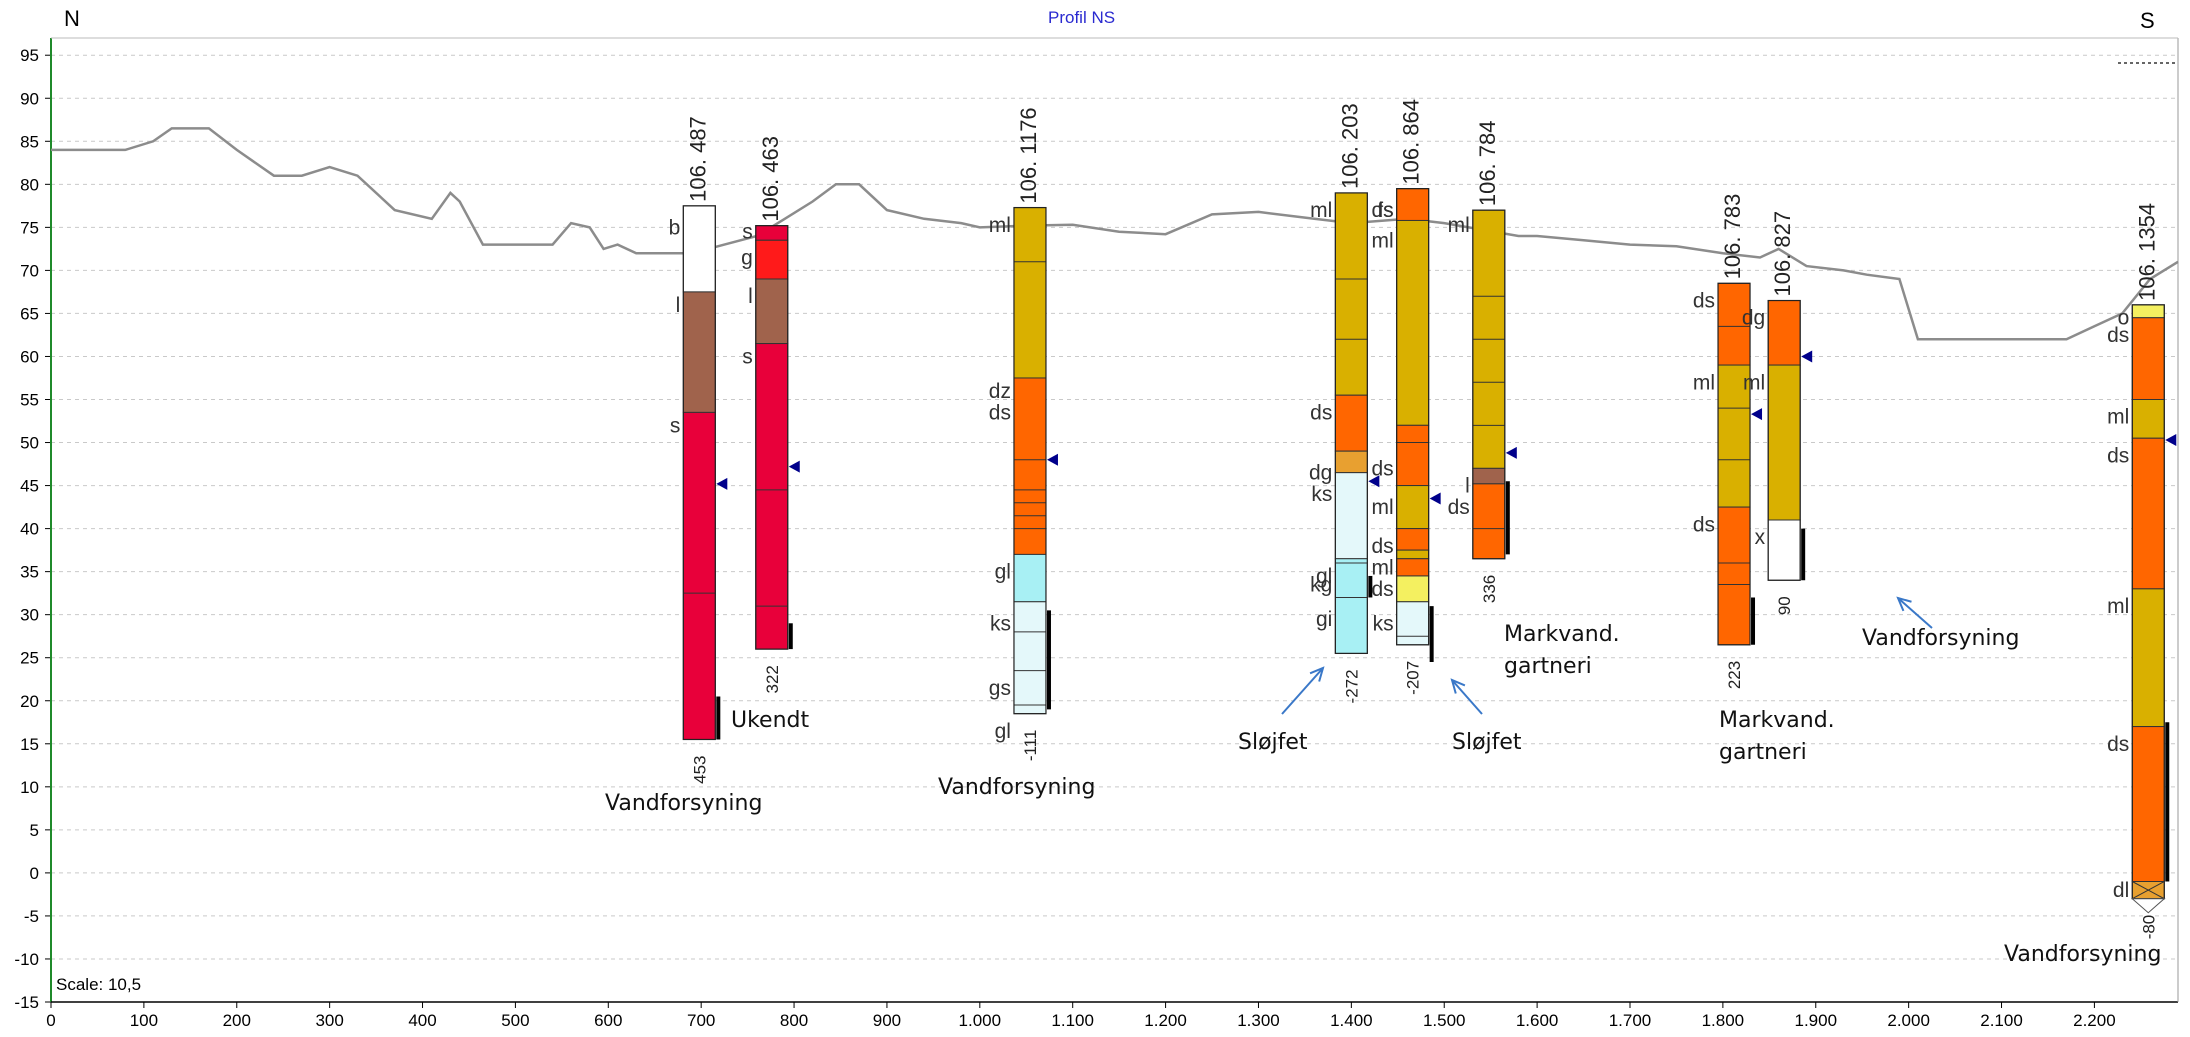  I want to click on y-tick-label: 25, so click(29, 658).